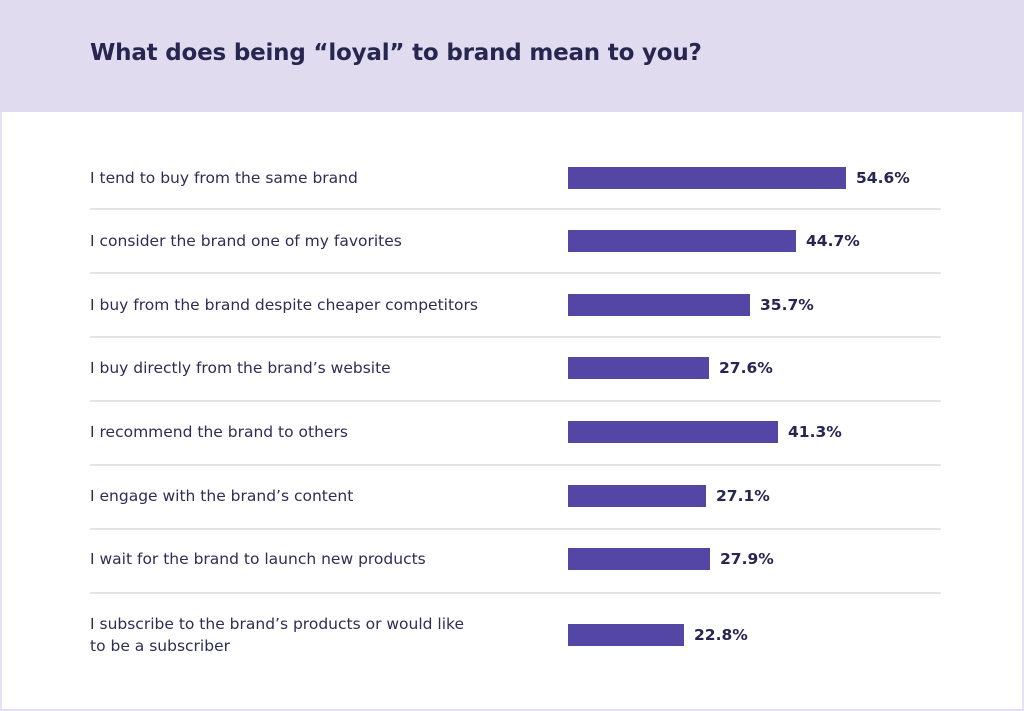  I want to click on category-label: I tend to buy from the same brand, so click(224, 178).